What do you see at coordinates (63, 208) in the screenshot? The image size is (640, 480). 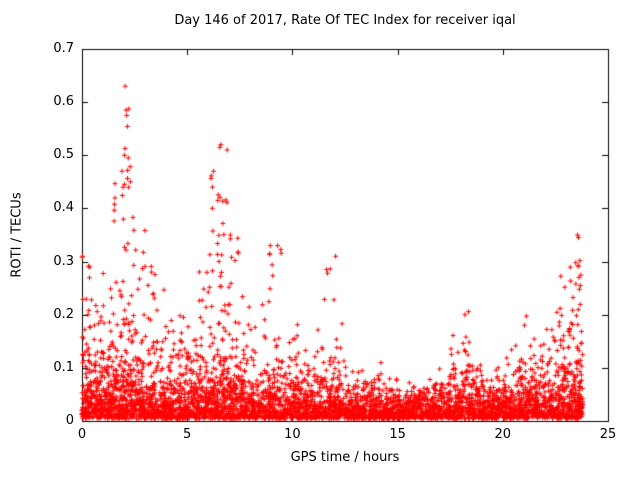 I see `y-tick-label: 0.4` at bounding box center [63, 208].